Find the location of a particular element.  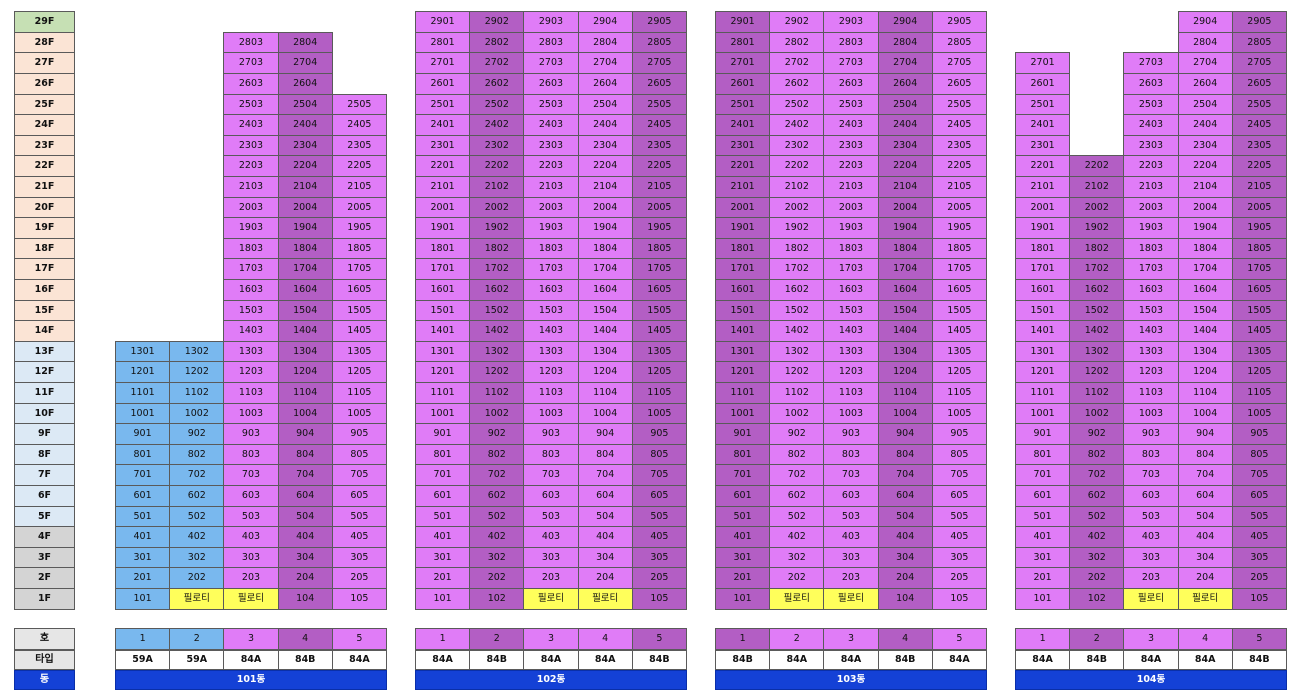

ho-cell: 3 is located at coordinates (251, 639).